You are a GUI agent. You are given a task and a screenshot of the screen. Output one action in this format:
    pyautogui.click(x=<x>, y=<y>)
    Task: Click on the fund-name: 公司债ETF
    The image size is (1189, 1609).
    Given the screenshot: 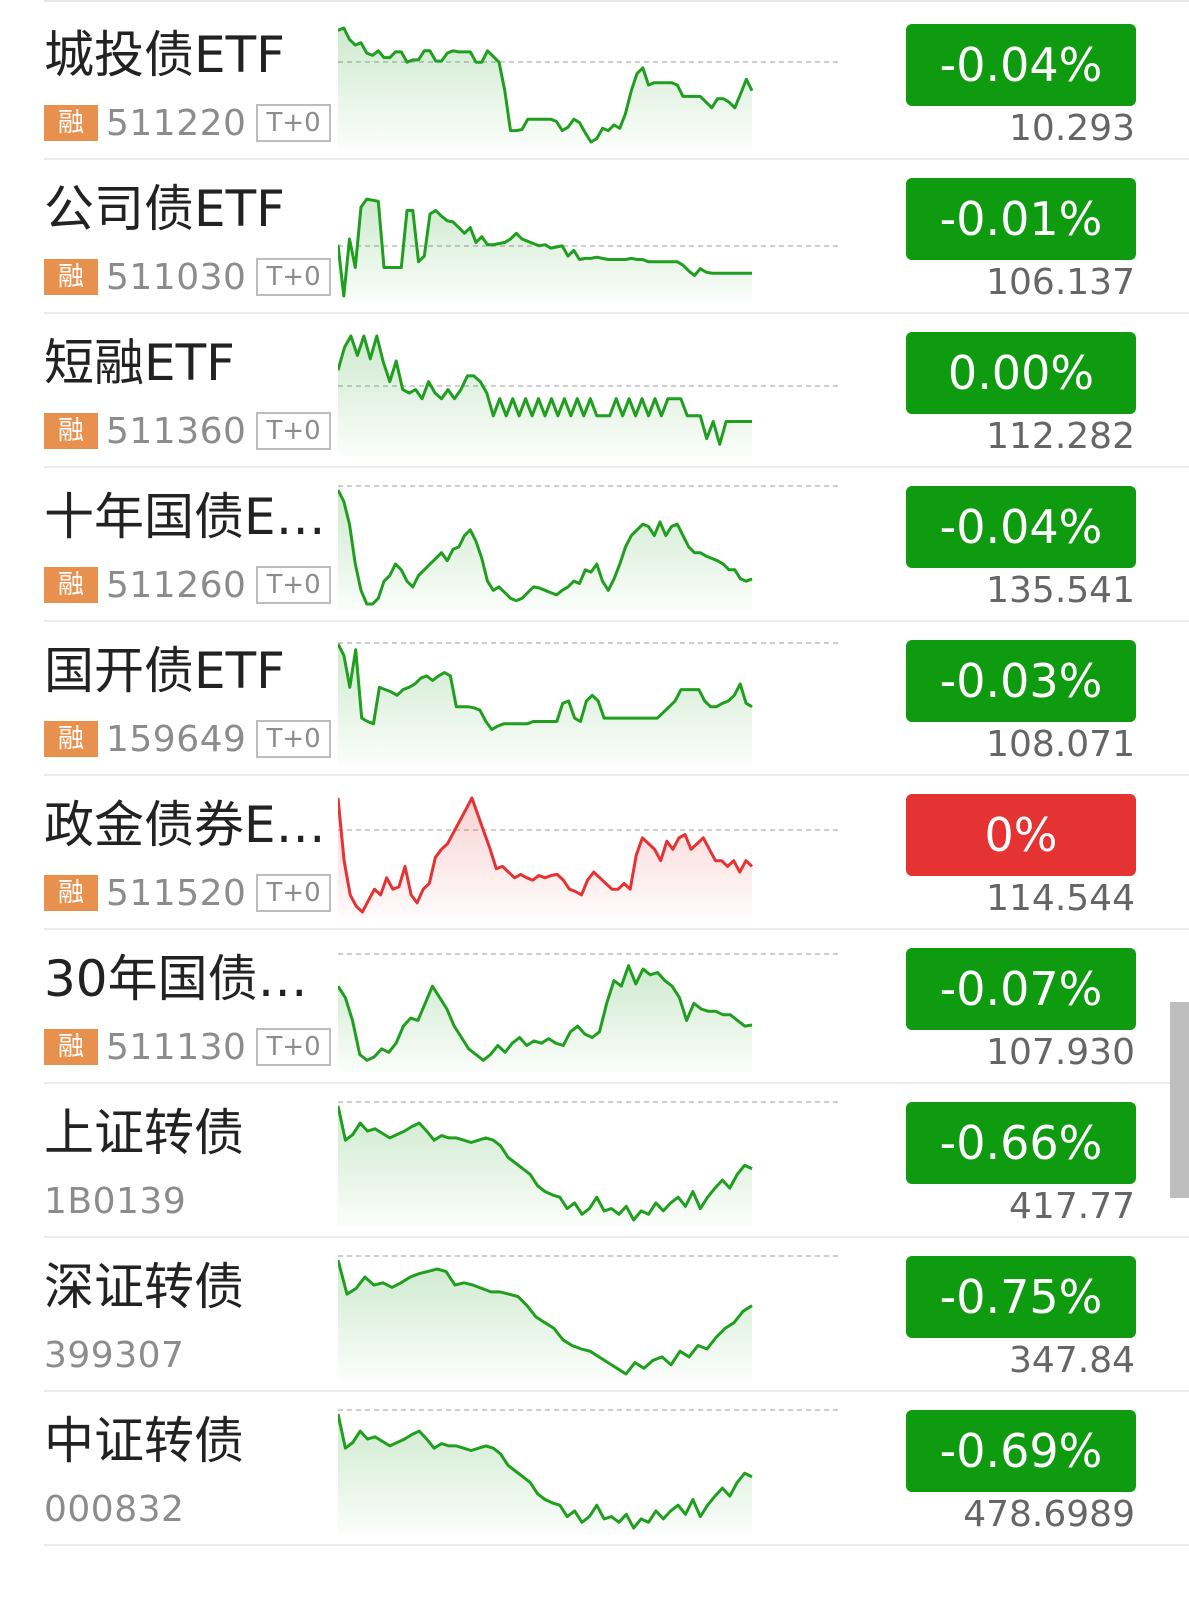 What is the action you would take?
    pyautogui.click(x=164, y=209)
    